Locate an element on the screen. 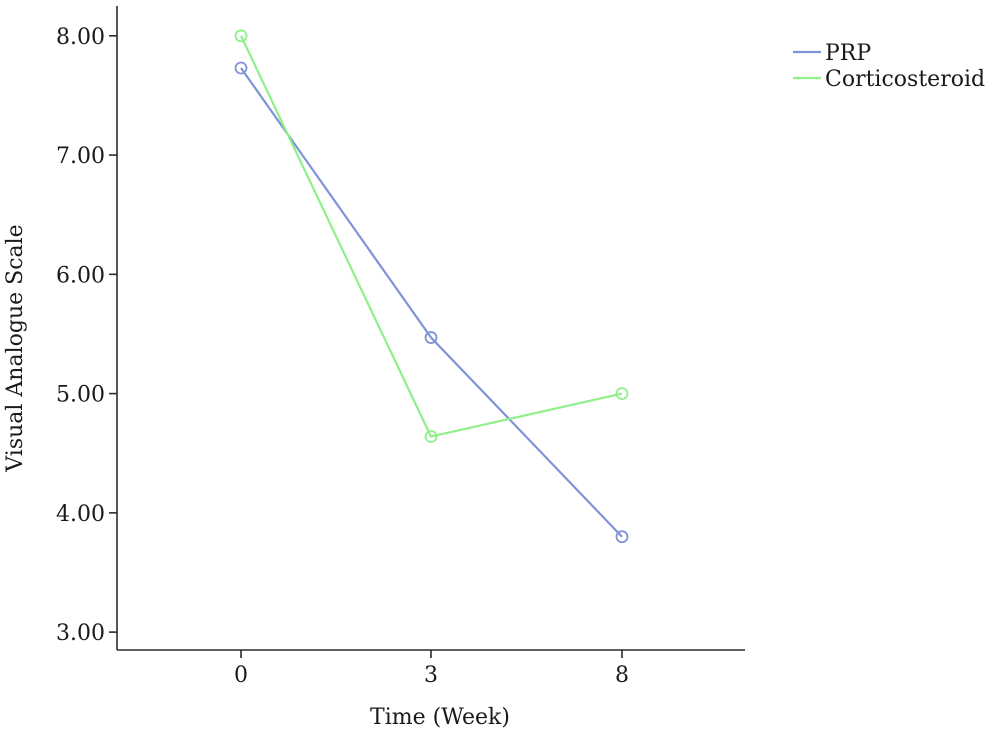 Image resolution: width=1000 pixels, height=730 pixels. x-tick-label: 8 is located at coordinates (622, 675).